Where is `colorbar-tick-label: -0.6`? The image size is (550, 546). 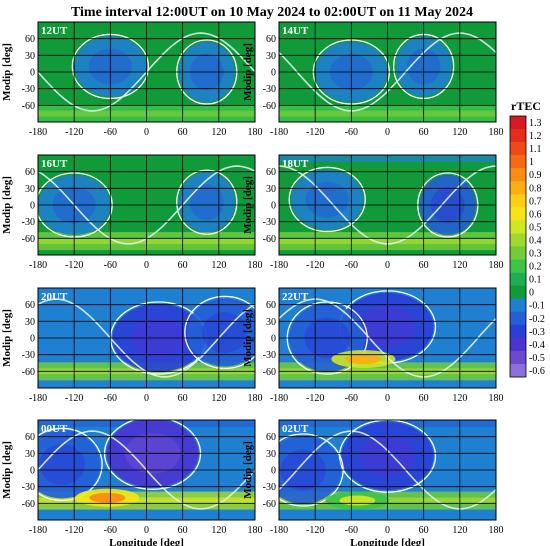 colorbar-tick-label: -0.6 is located at coordinates (537, 371).